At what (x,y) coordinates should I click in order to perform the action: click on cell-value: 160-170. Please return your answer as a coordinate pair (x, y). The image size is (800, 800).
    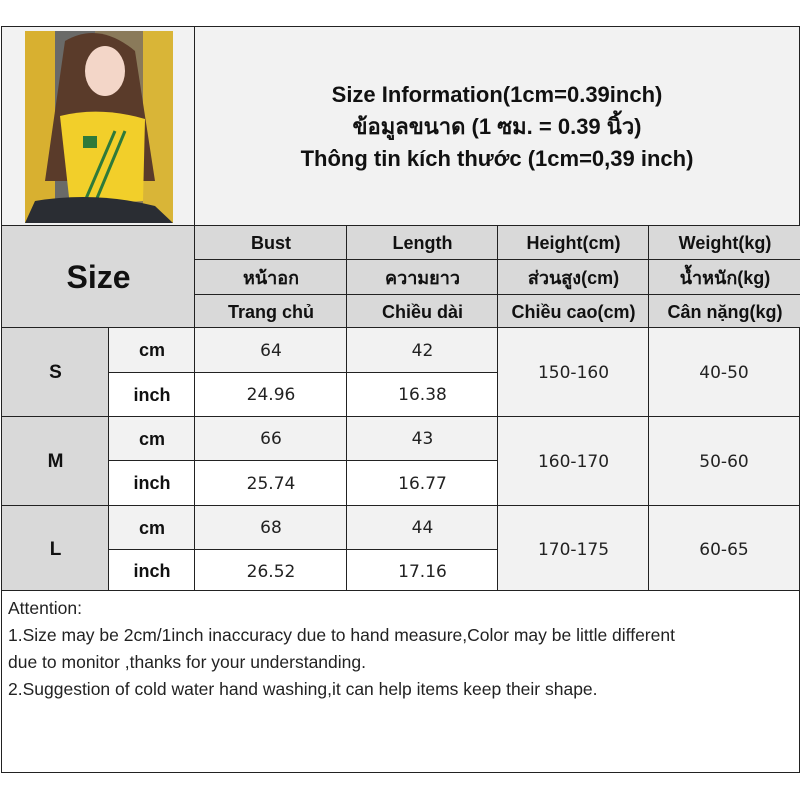
    Looking at the image, I should click on (573, 461).